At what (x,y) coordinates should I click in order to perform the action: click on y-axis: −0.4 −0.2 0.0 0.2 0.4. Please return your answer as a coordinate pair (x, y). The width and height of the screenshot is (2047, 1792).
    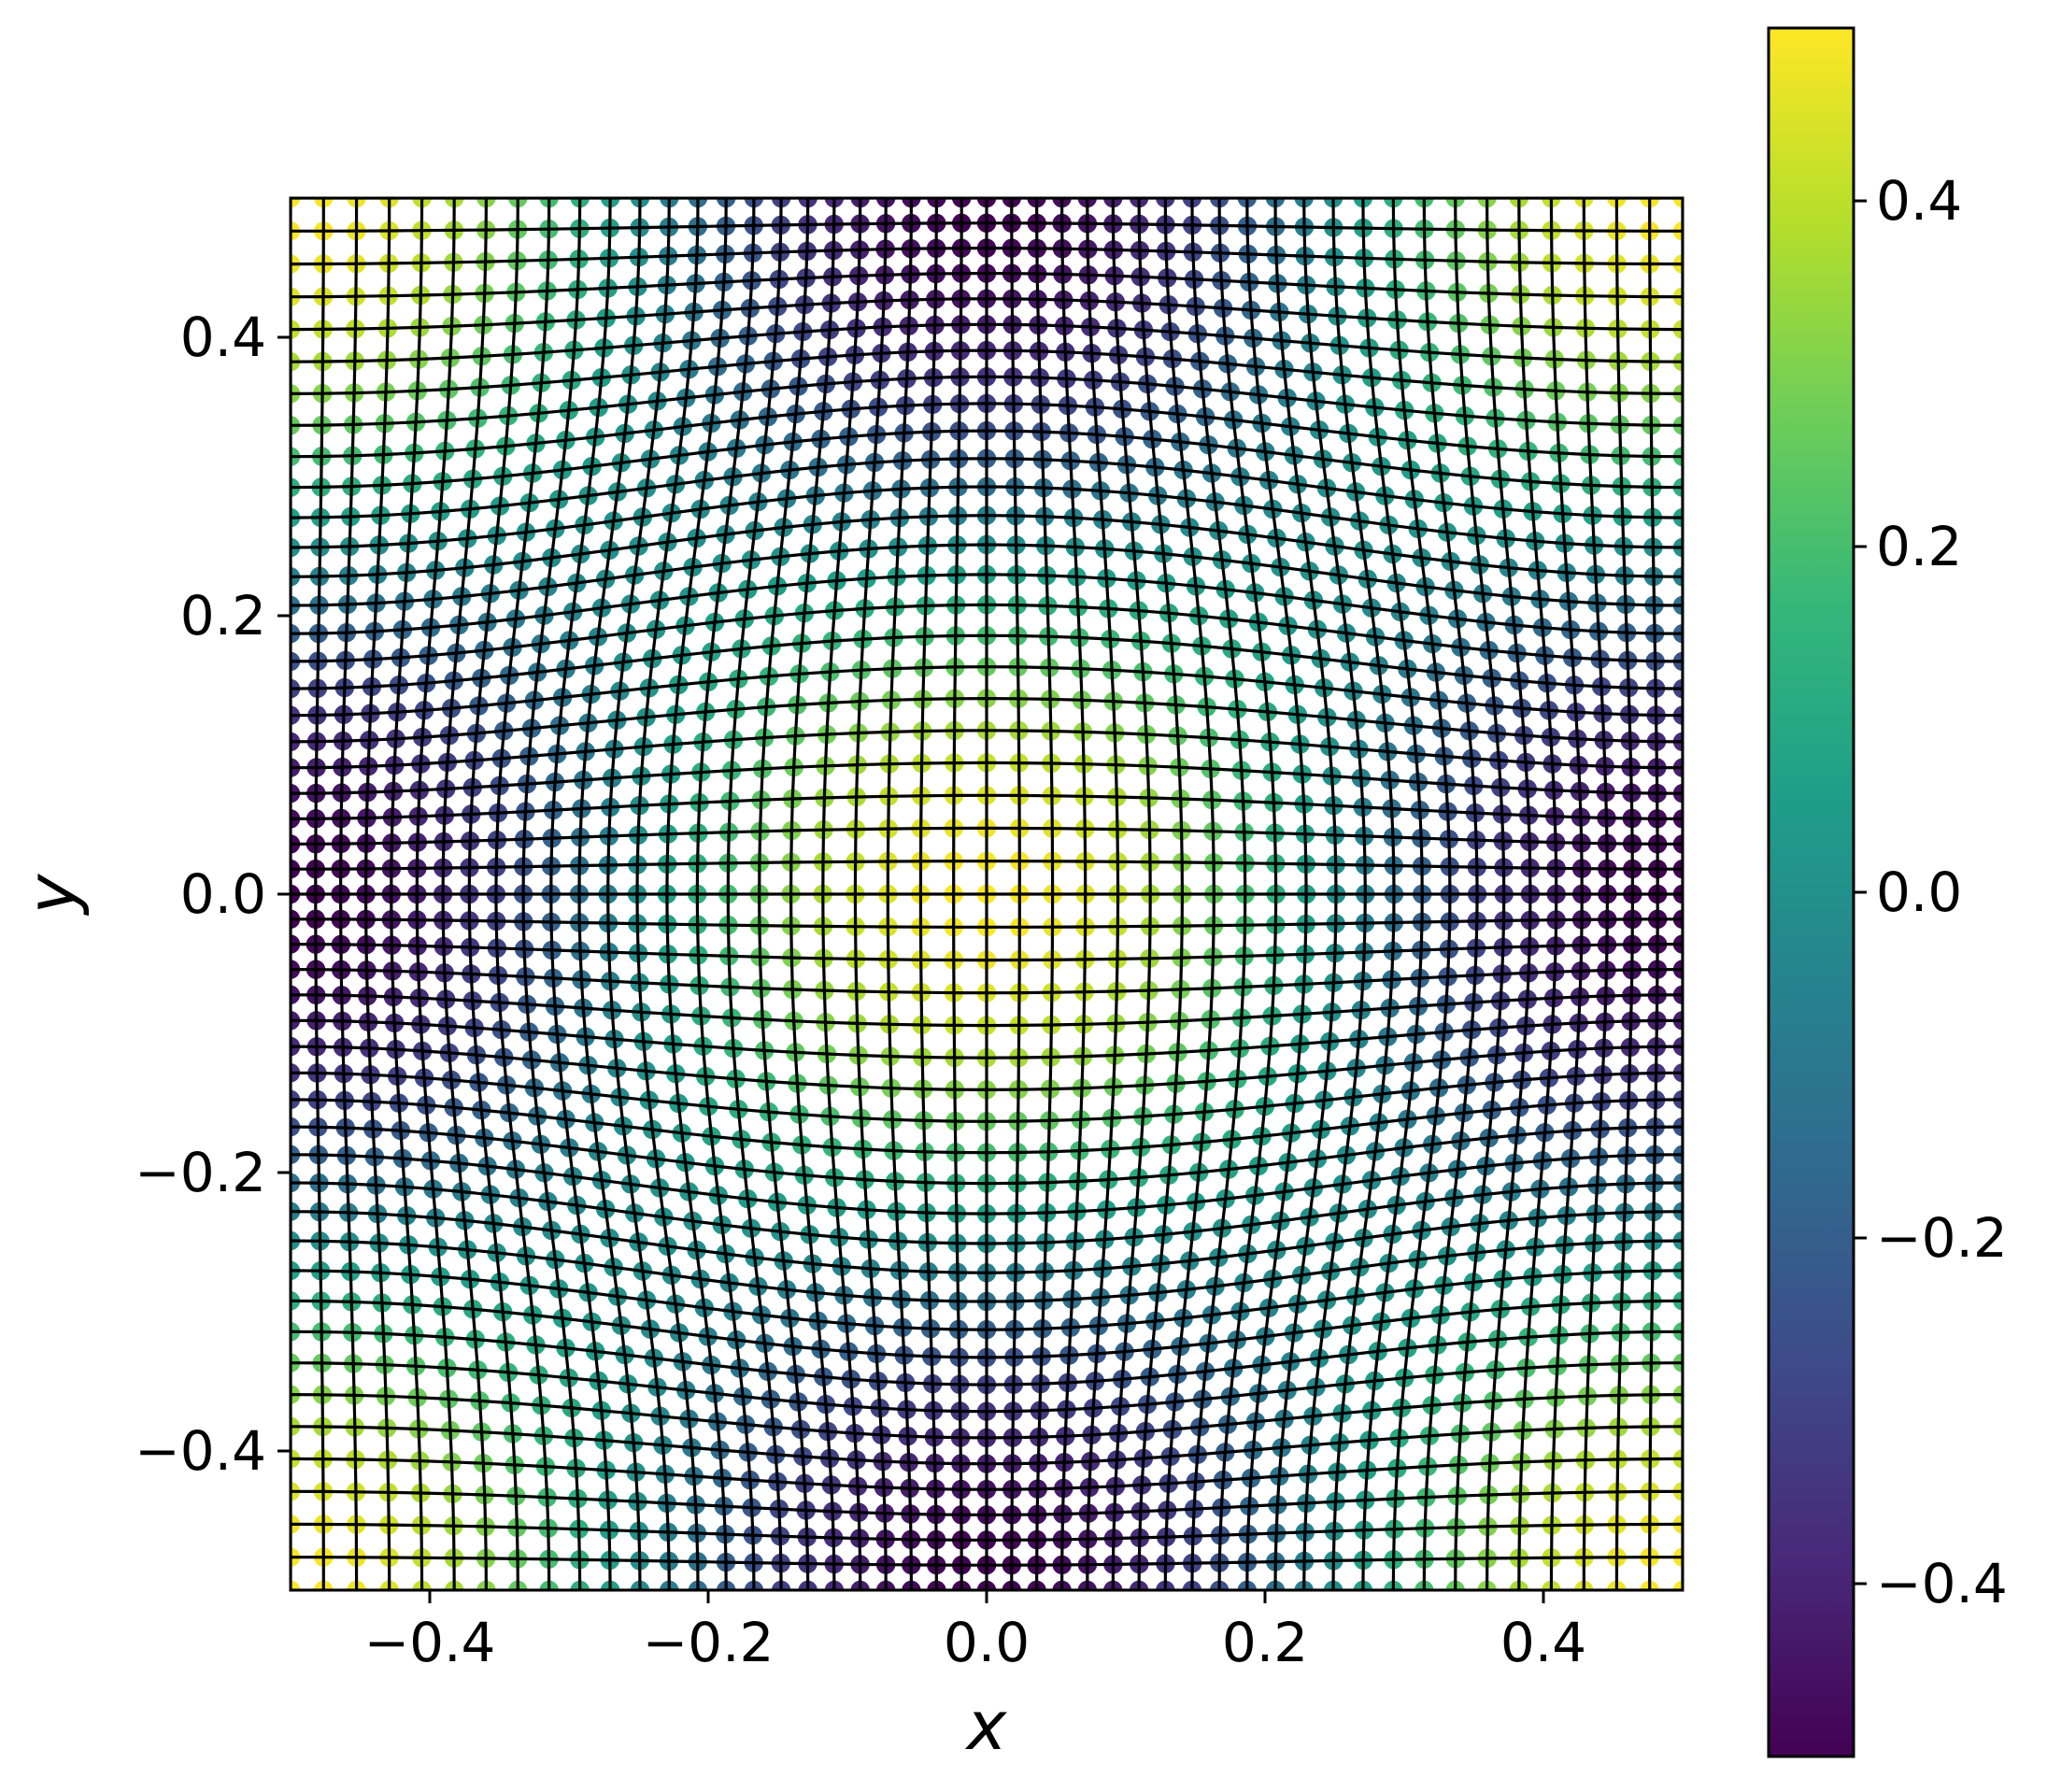
    Looking at the image, I should click on (213, 894).